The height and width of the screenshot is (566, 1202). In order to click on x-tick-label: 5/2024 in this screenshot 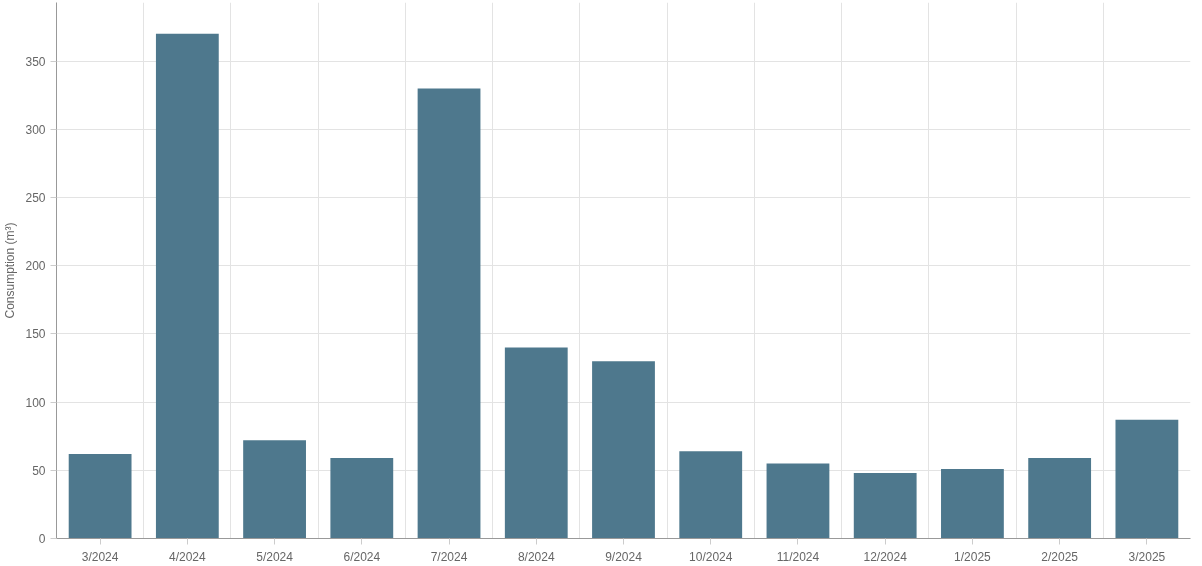, I will do `click(275, 556)`.